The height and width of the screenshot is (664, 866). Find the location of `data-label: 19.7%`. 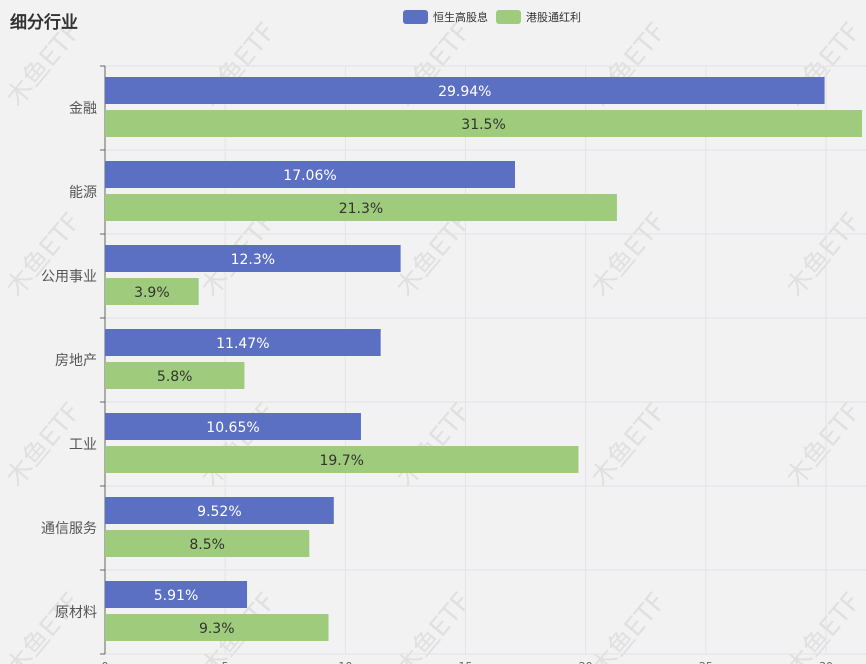

data-label: 19.7% is located at coordinates (341, 461).